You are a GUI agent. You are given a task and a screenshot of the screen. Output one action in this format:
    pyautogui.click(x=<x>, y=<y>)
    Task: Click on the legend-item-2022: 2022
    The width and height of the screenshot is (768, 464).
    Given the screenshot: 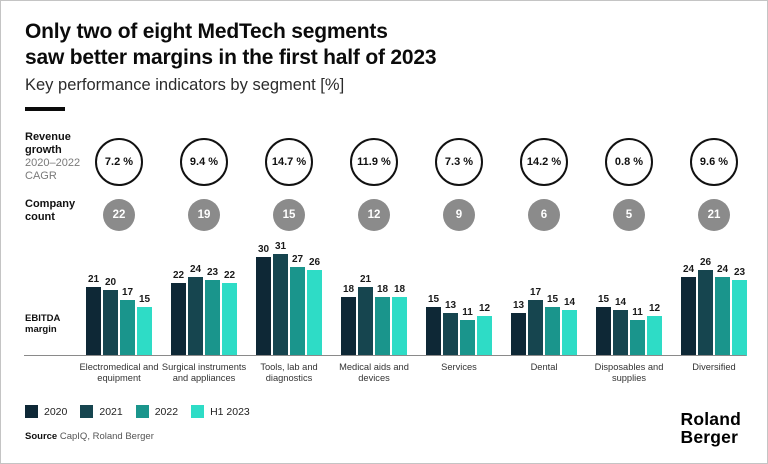 What is the action you would take?
    pyautogui.click(x=156, y=411)
    